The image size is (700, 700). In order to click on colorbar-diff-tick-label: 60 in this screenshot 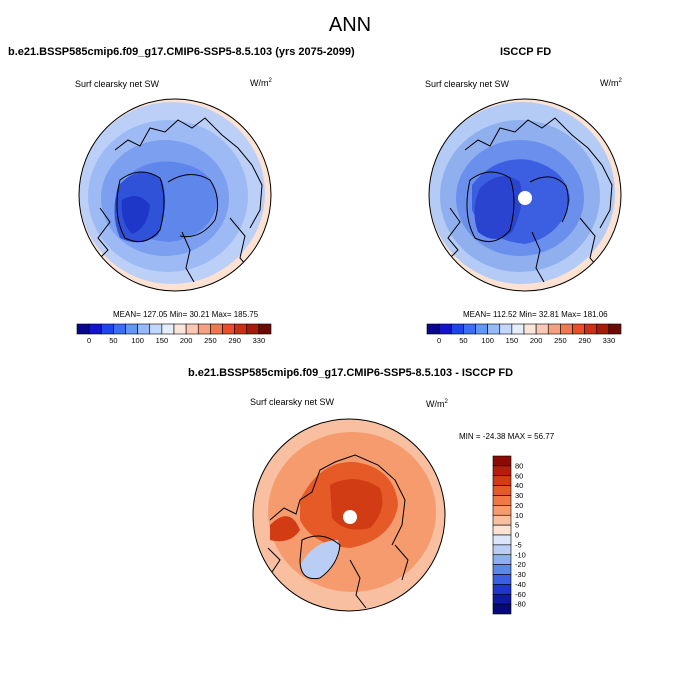, I will do `click(519, 475)`.